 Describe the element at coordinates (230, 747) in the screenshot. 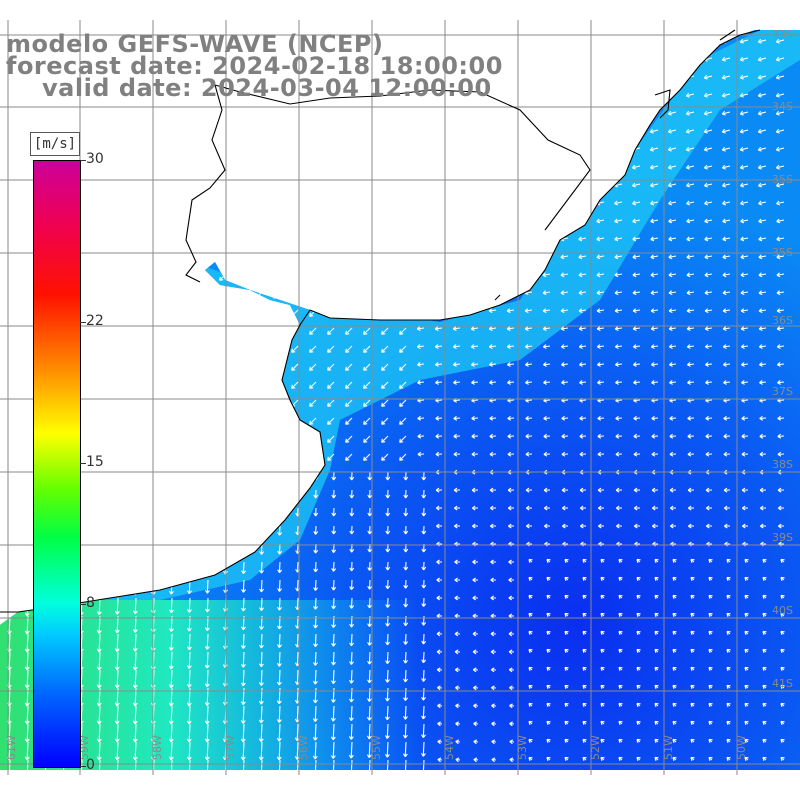

I see `longitude-label: 57W` at that location.